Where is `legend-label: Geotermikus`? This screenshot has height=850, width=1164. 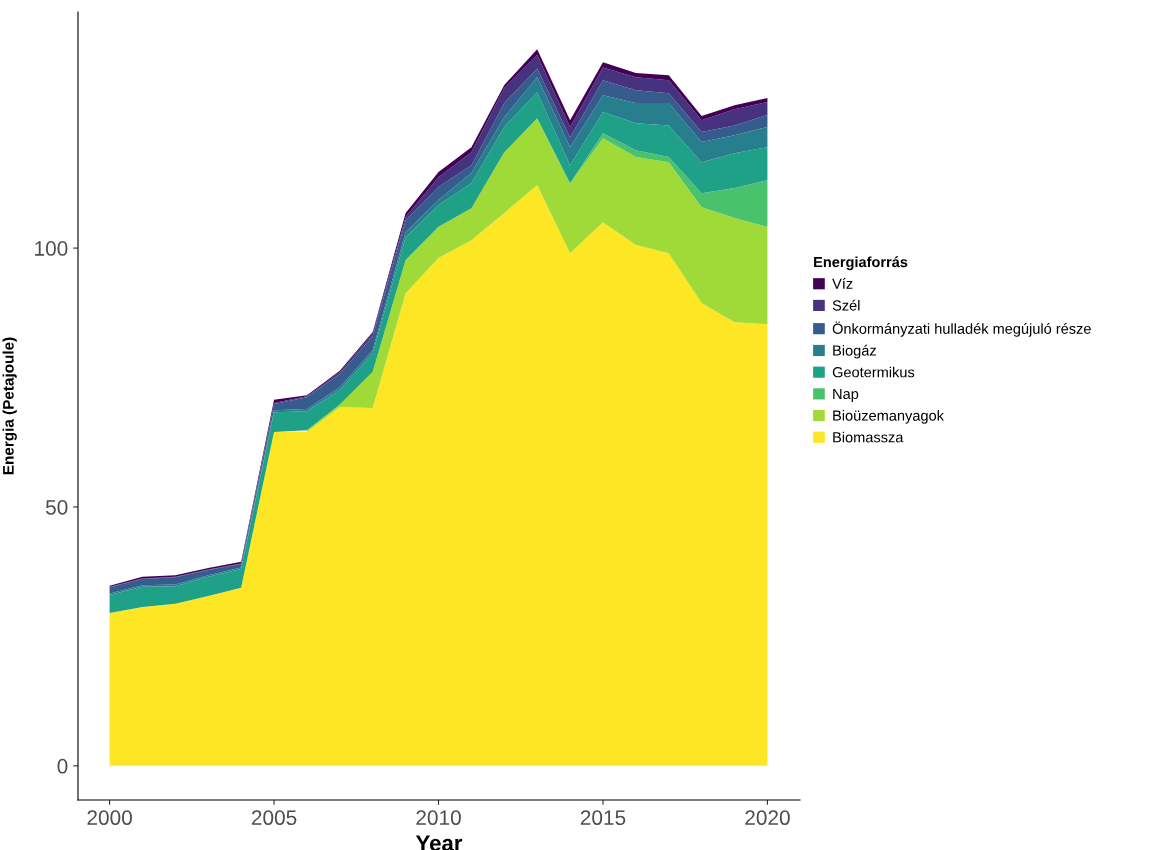 legend-label: Geotermikus is located at coordinates (873, 372).